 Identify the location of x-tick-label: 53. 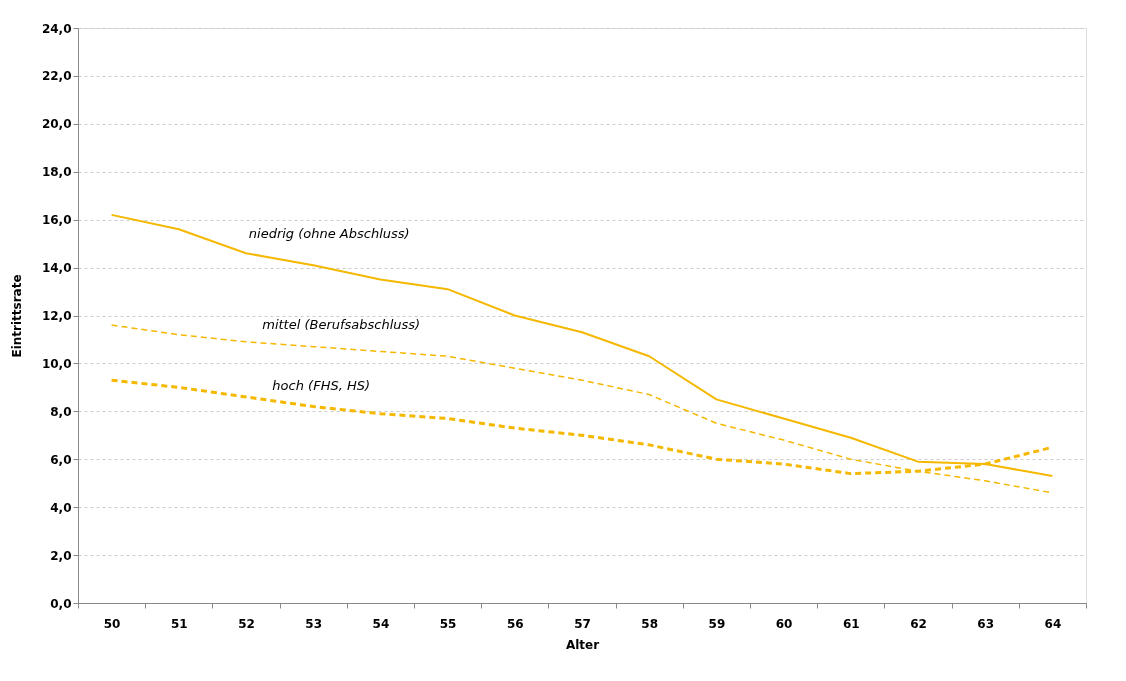
(314, 623).